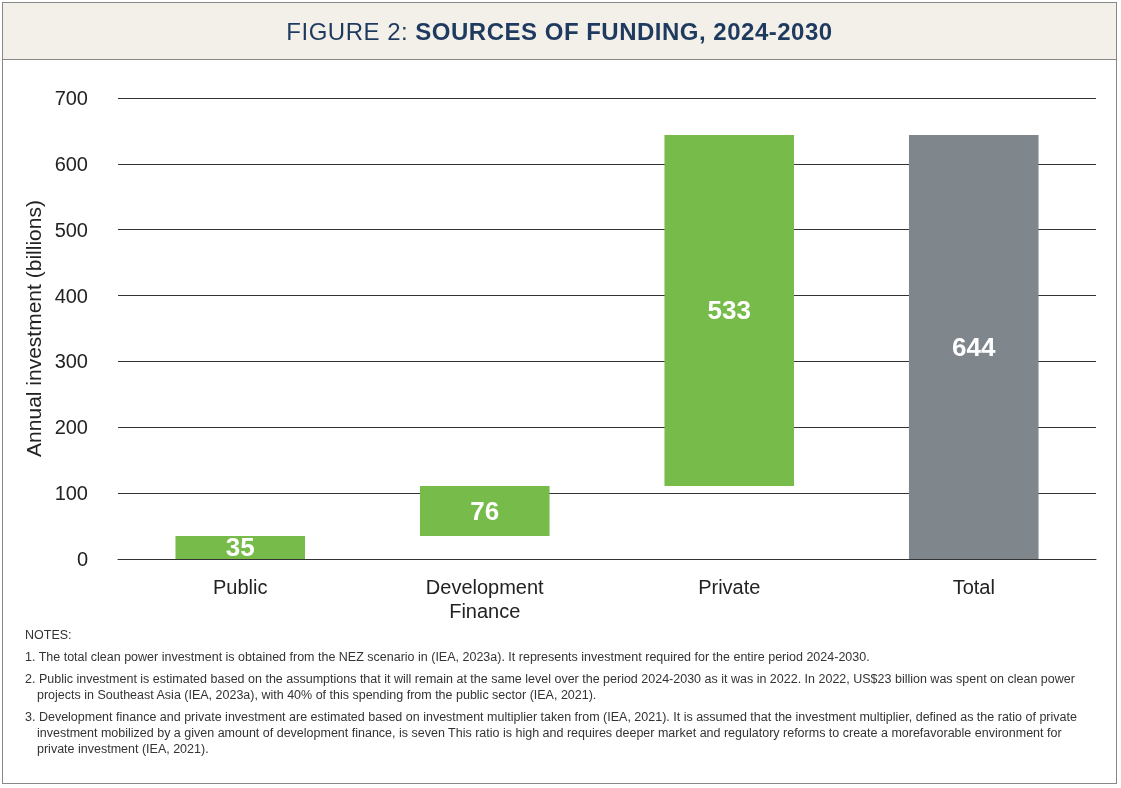 This screenshot has height=788, width=1121. I want to click on y-tick-label: 600, so click(71, 163).